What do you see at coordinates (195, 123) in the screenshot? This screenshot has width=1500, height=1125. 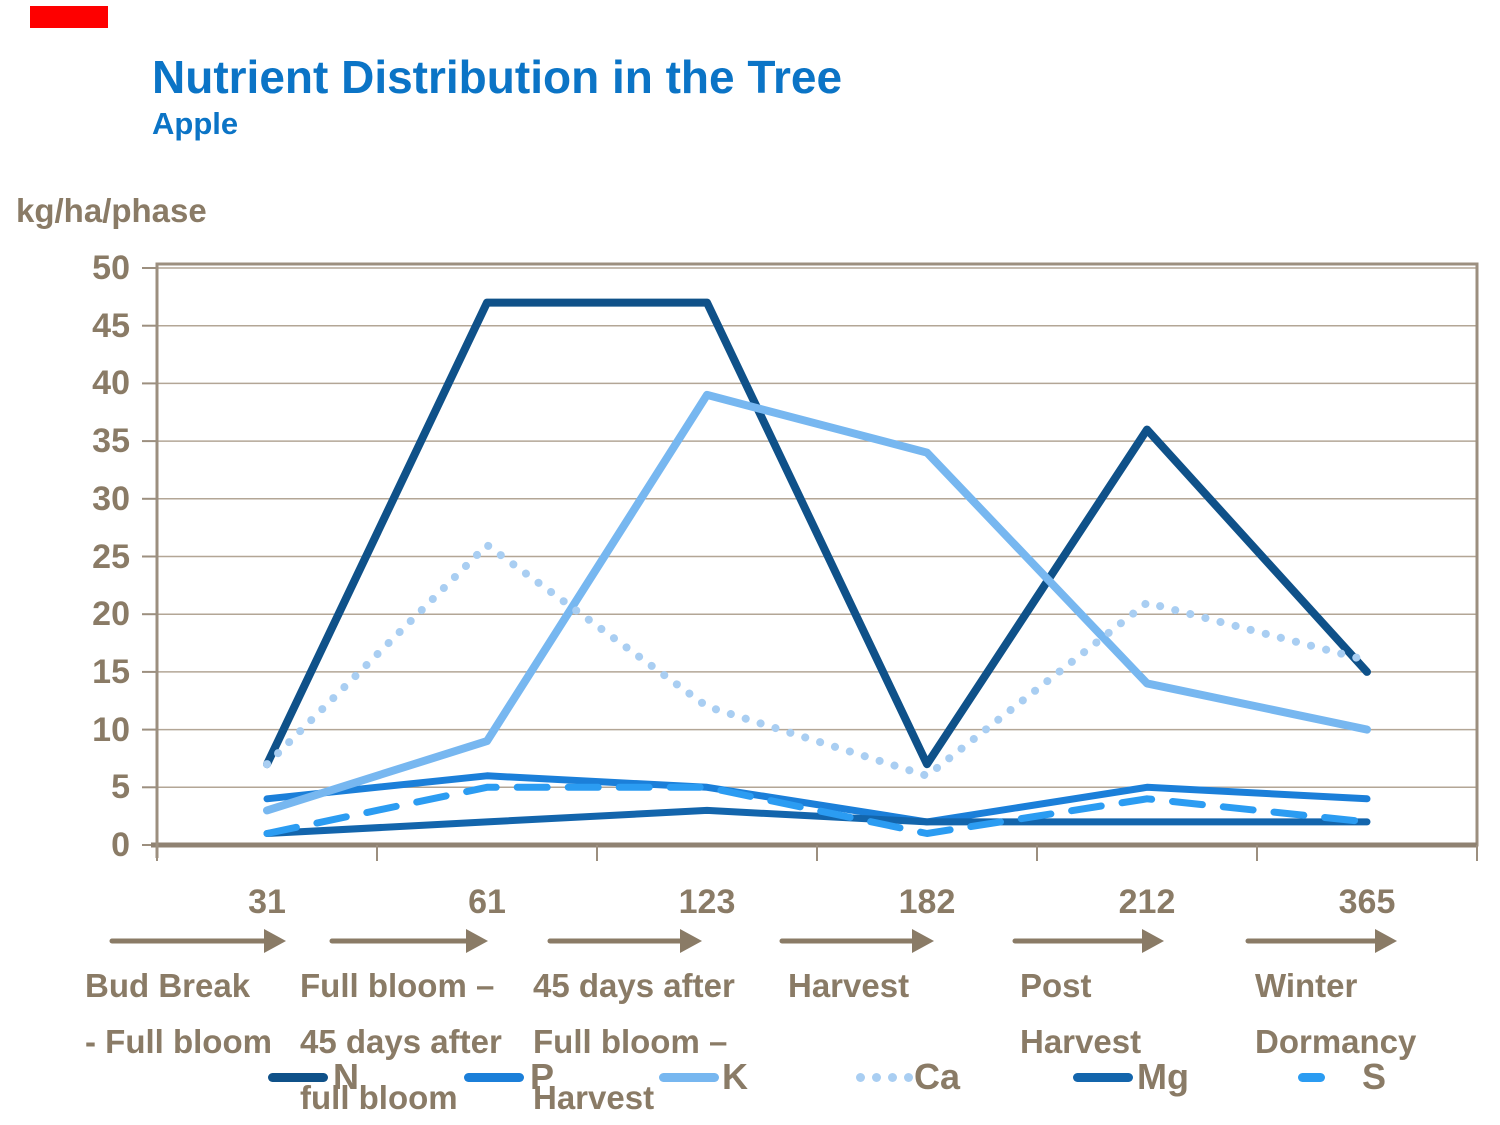 I see `page-subtitle: Apple` at bounding box center [195, 123].